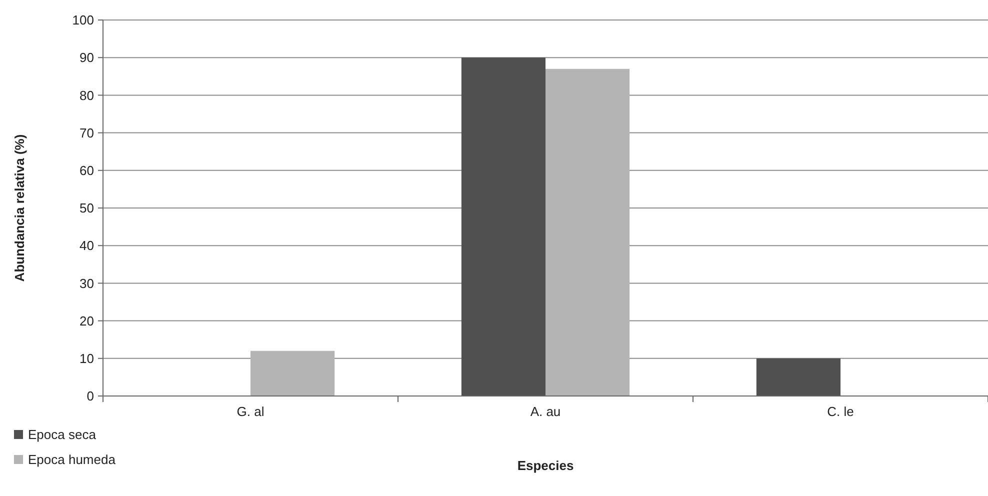 The width and height of the screenshot is (988, 496). What do you see at coordinates (62, 434) in the screenshot?
I see `legend-label: Epoca seca` at bounding box center [62, 434].